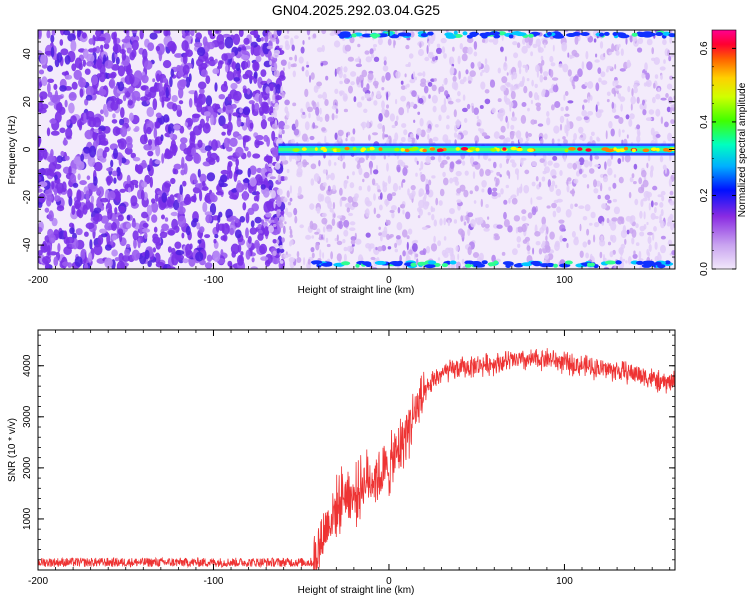  Describe the element at coordinates (27, 518) in the screenshot. I see `snr-y-tick-label: 1000` at that location.